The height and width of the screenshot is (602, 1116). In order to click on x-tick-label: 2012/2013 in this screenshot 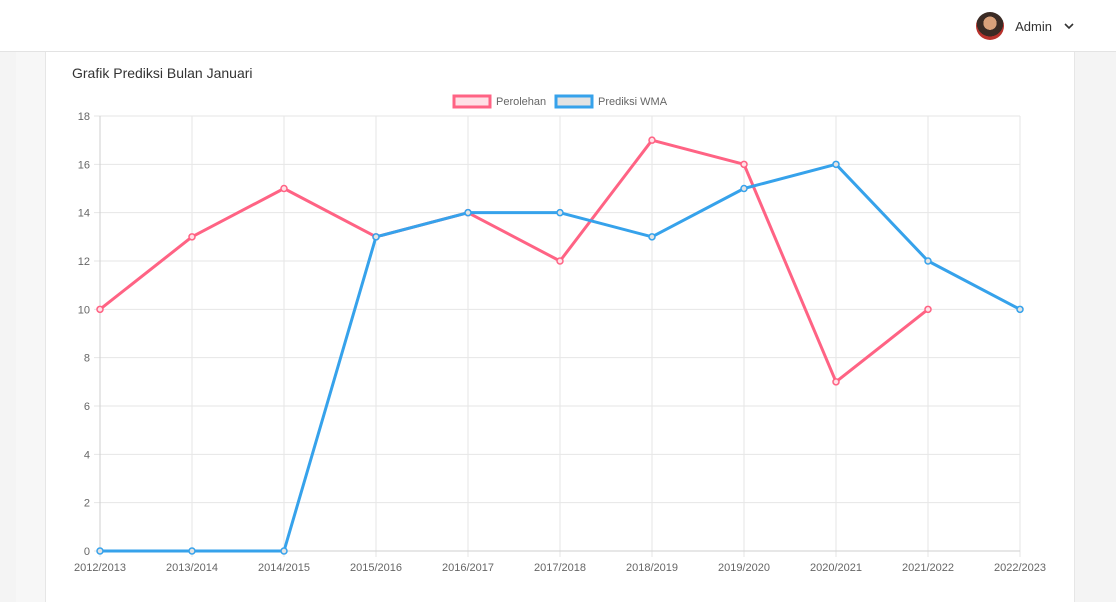, I will do `click(100, 568)`.